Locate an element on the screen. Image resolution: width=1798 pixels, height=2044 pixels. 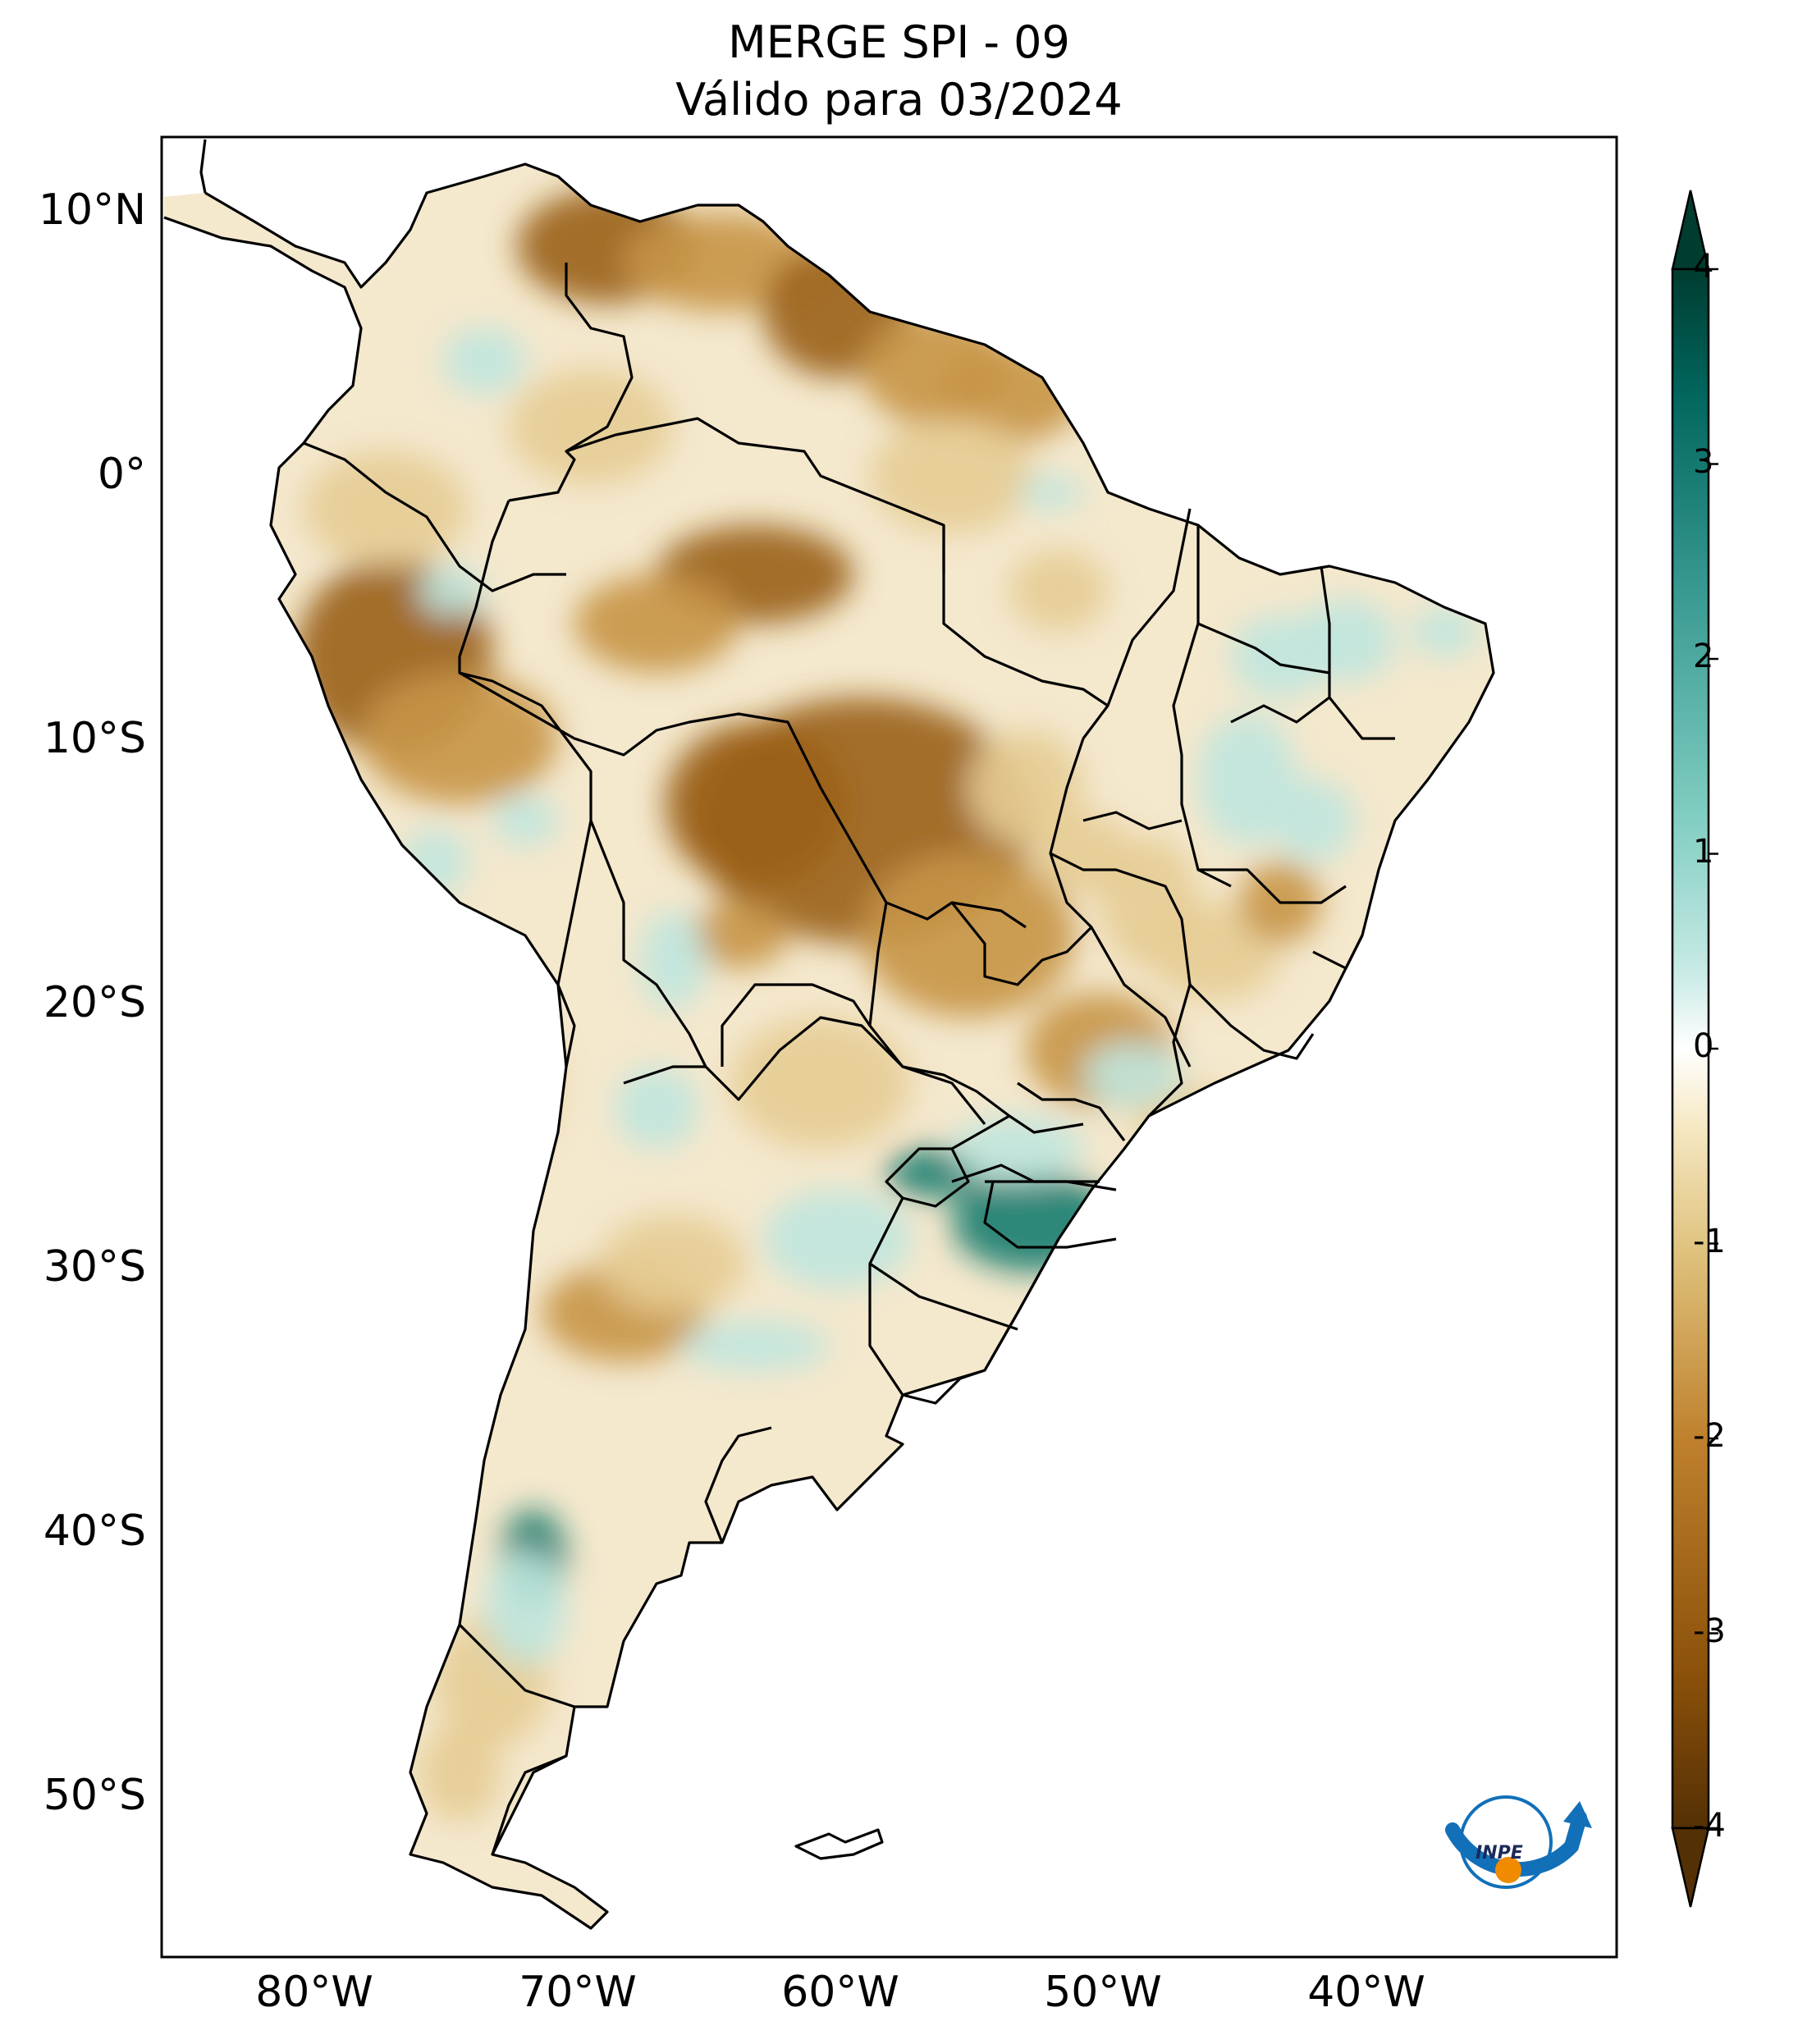
lon-label-40w: 40°W is located at coordinates (1366, 1993).